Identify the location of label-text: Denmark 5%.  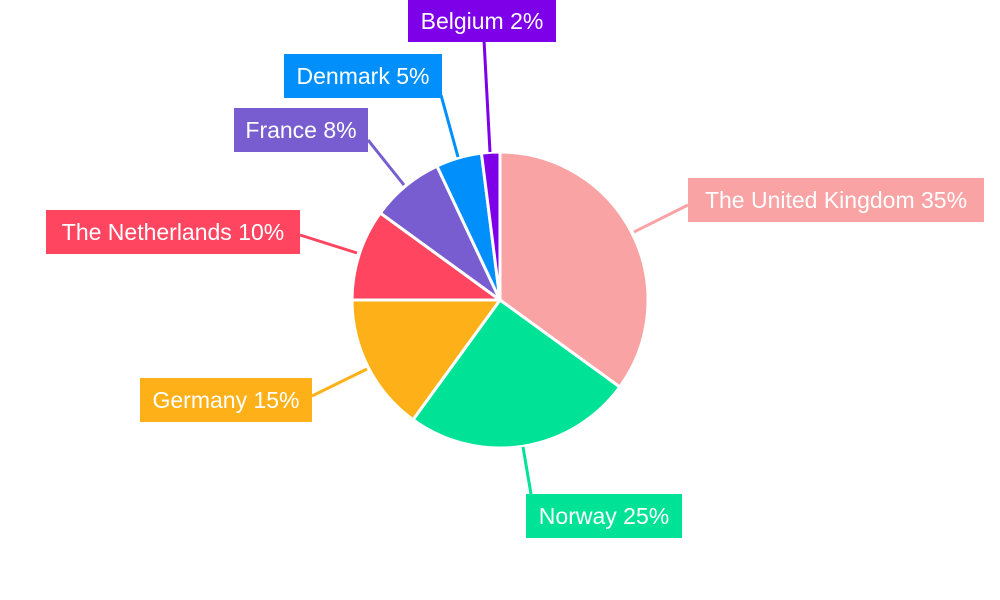
(363, 76).